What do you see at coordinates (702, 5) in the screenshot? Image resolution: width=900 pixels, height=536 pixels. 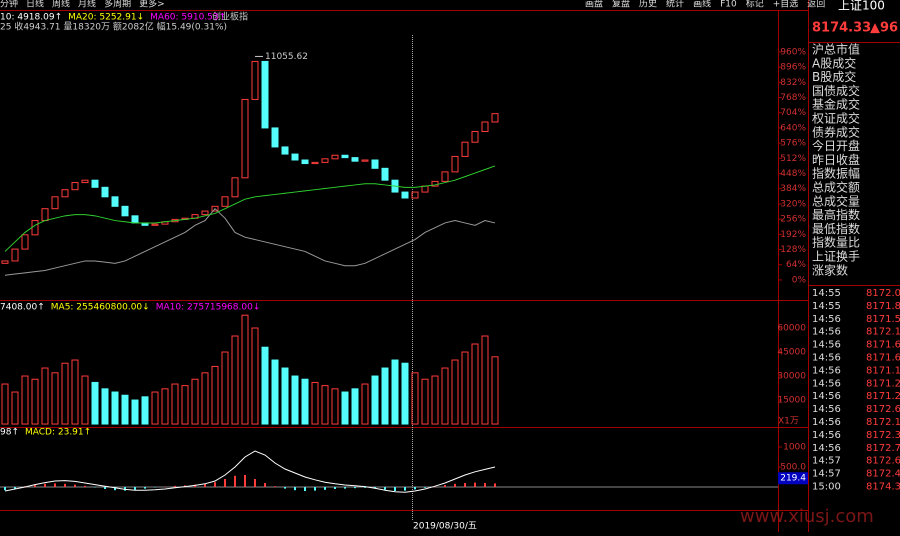 I see `toolbar-button: 画线` at bounding box center [702, 5].